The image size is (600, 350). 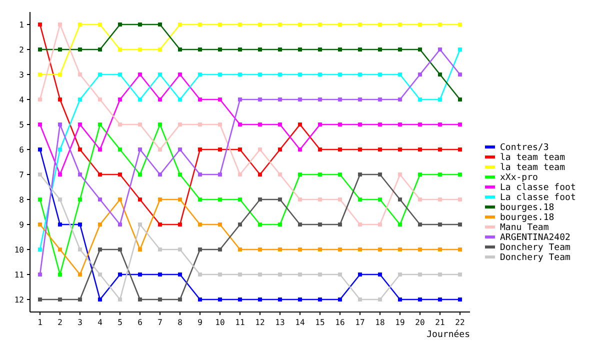 What do you see at coordinates (380, 322) in the screenshot?
I see `x-tick-label: 18` at bounding box center [380, 322].